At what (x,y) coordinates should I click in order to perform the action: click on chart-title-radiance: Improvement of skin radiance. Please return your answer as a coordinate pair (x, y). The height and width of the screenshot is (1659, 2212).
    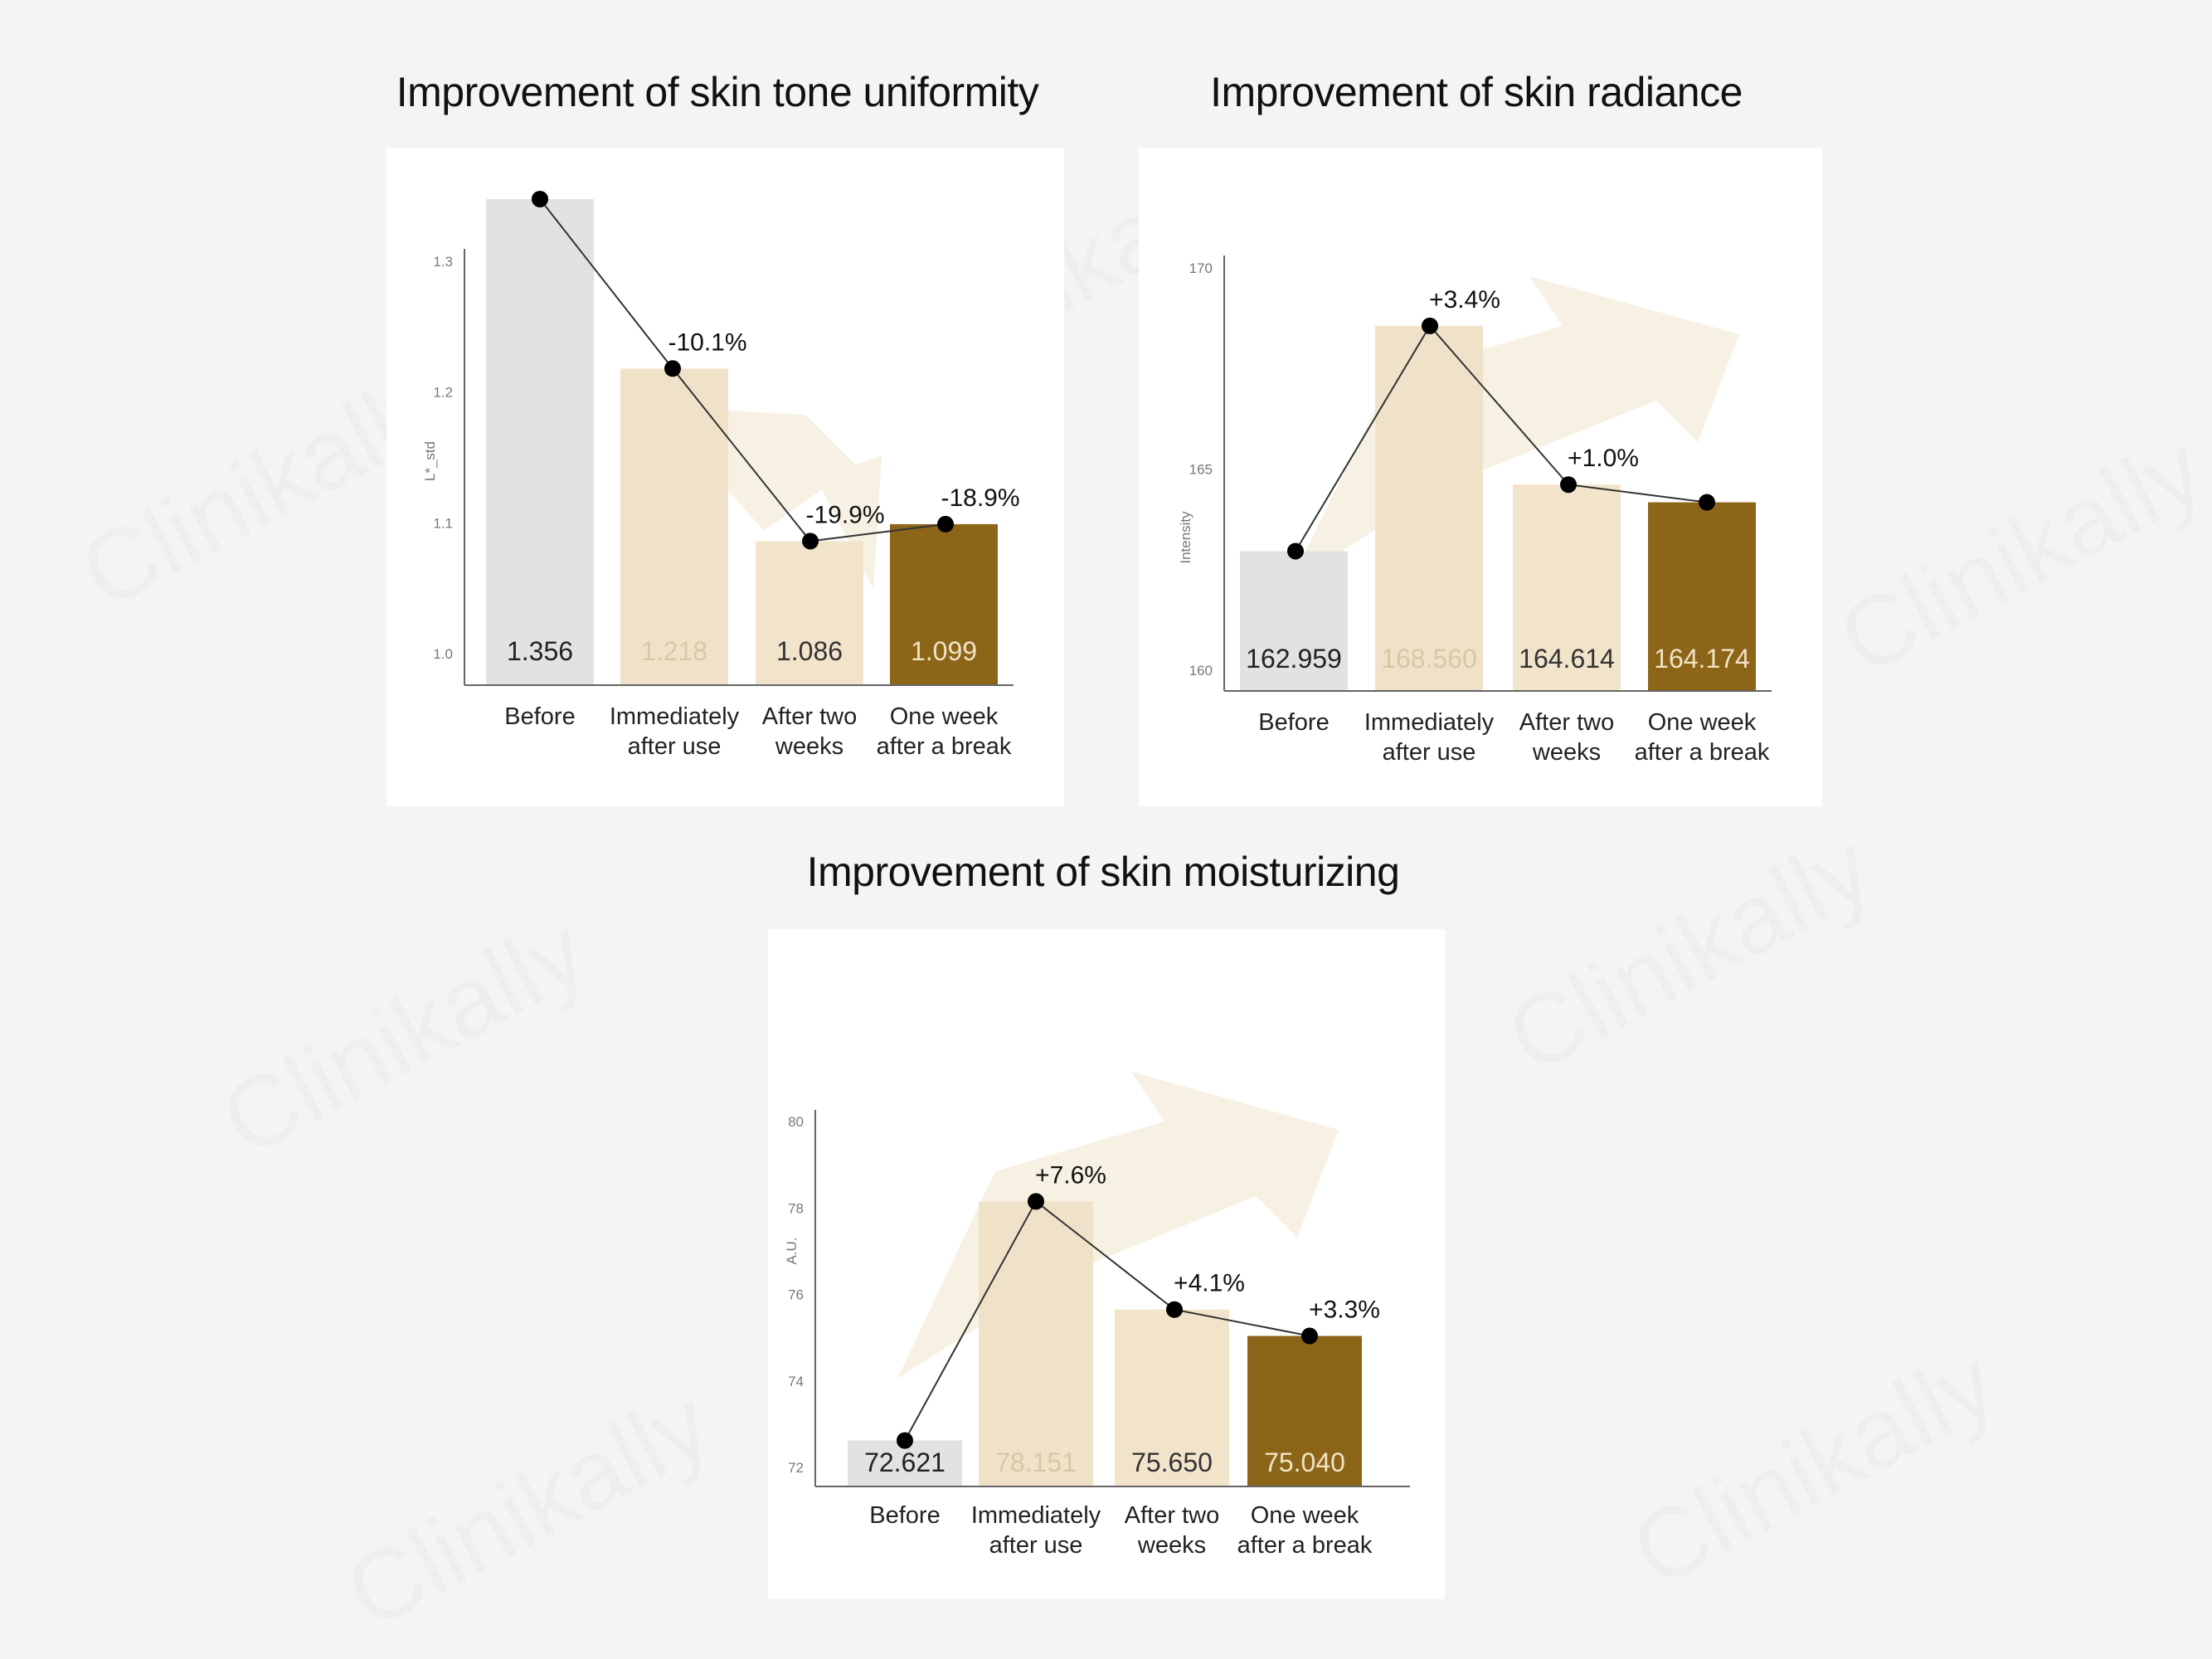
    Looking at the image, I should click on (1477, 92).